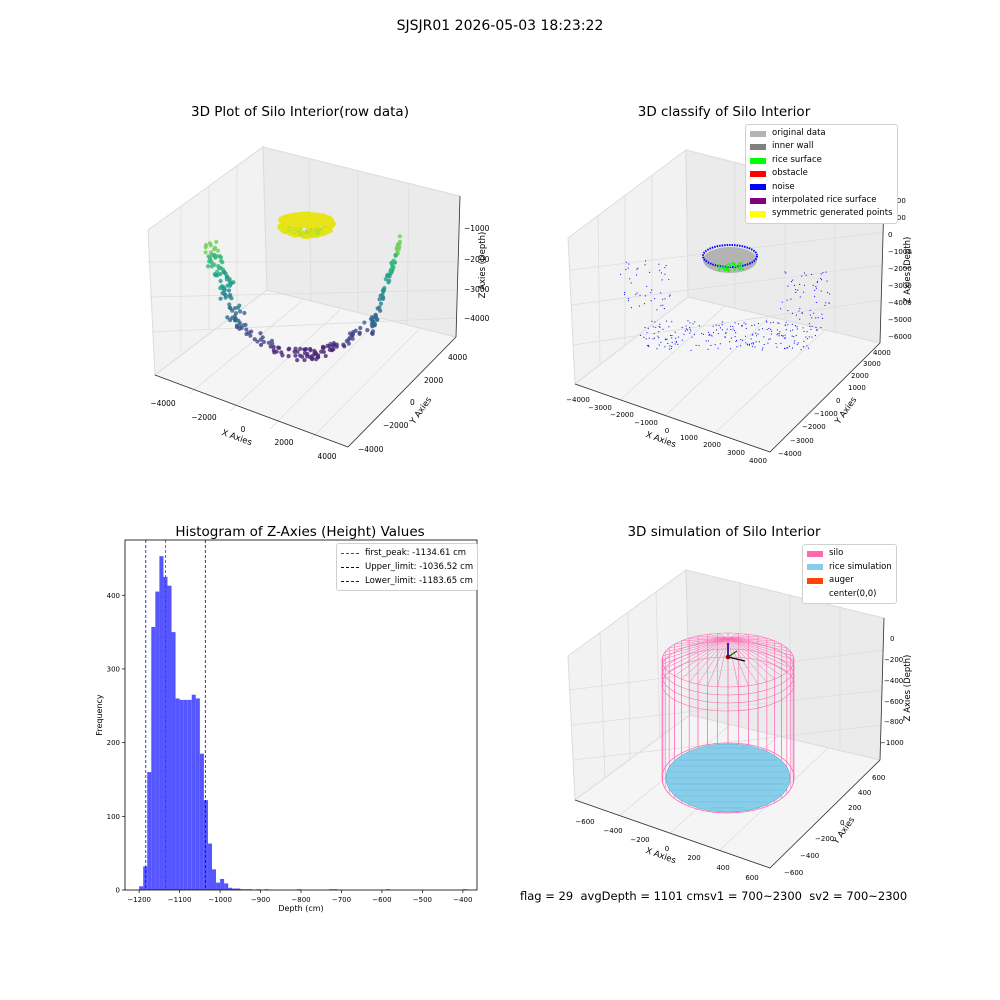 This screenshot has width=1000, height=1000. What do you see at coordinates (727, 298) in the screenshot?
I see `grid-lines` at bounding box center [727, 298].